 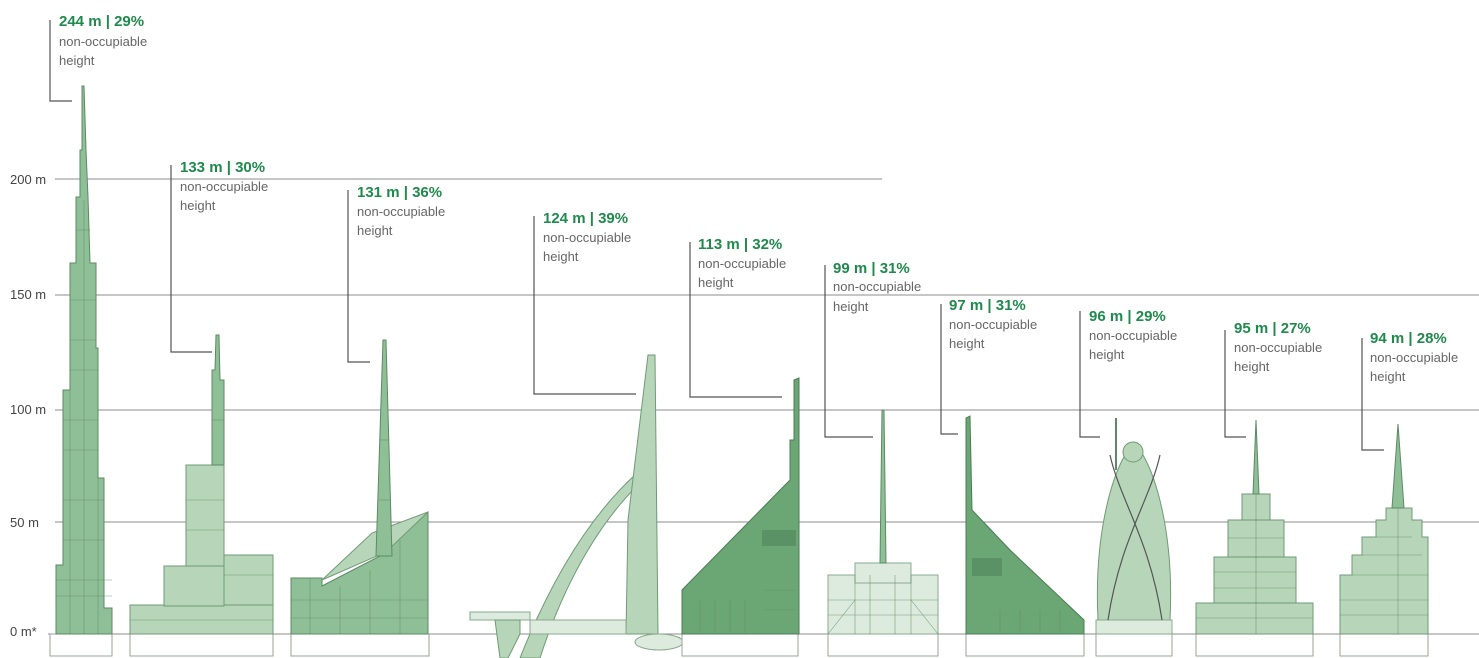 I want to click on callout-7-desc1: non-occupiable, so click(x=993, y=324).